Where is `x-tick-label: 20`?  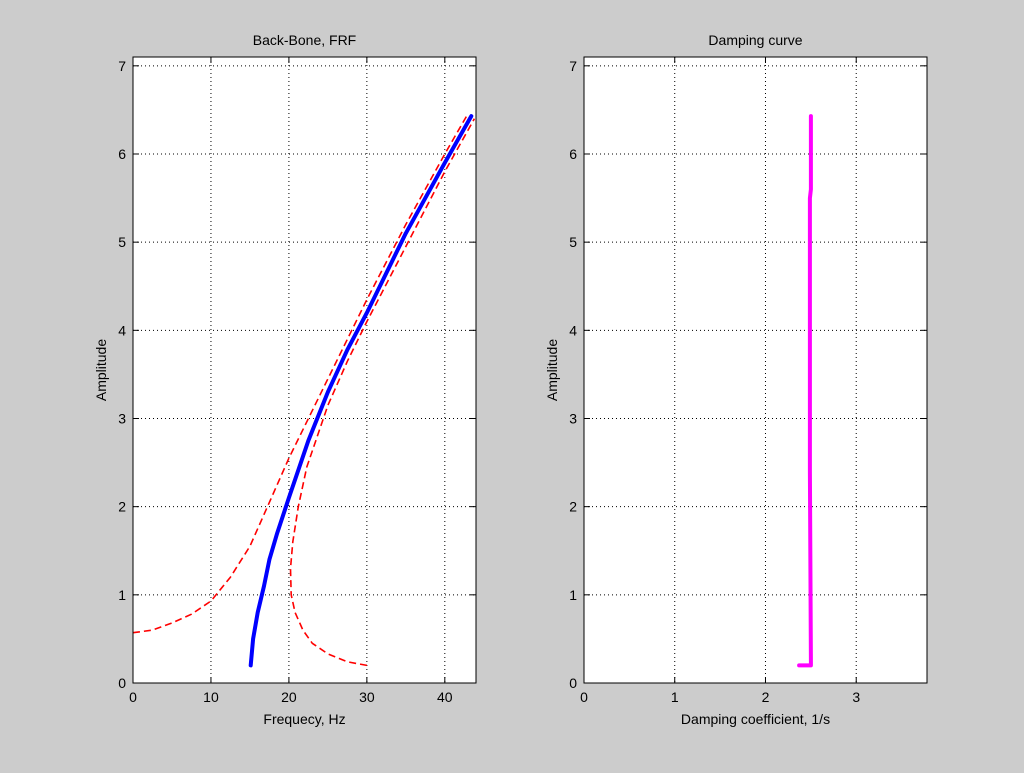 x-tick-label: 20 is located at coordinates (289, 697).